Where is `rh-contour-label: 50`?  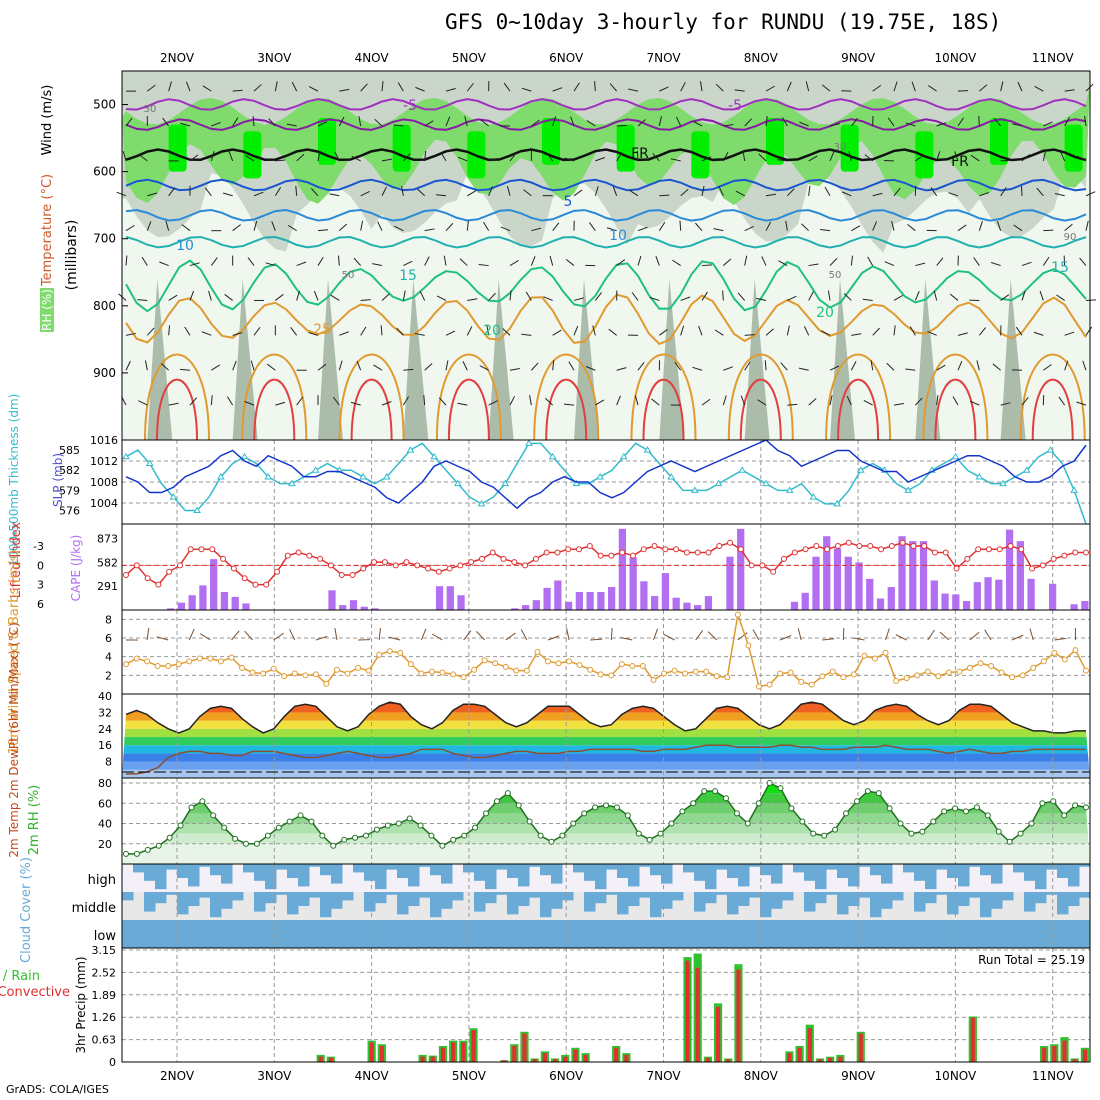 rh-contour-label: 50 is located at coordinates (835, 275).